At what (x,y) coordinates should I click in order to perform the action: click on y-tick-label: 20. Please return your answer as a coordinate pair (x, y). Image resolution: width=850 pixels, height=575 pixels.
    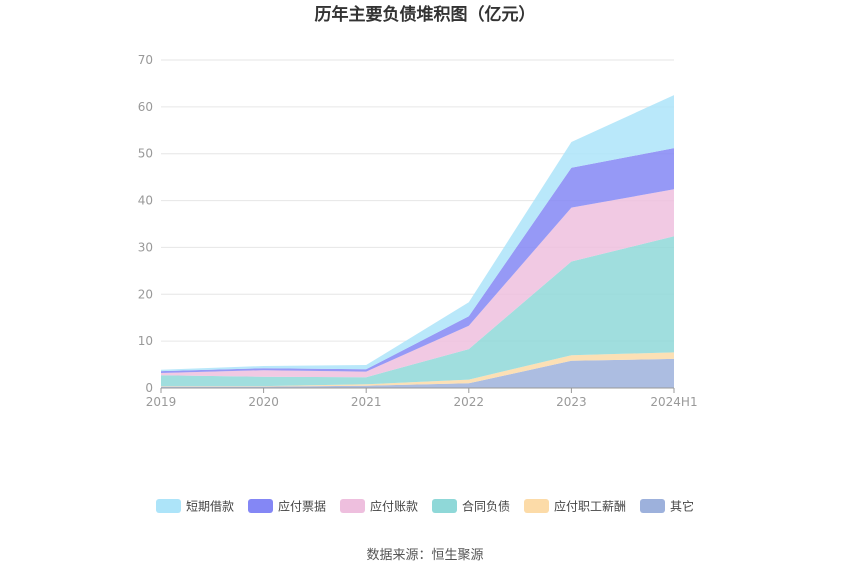
    Looking at the image, I should click on (145, 294).